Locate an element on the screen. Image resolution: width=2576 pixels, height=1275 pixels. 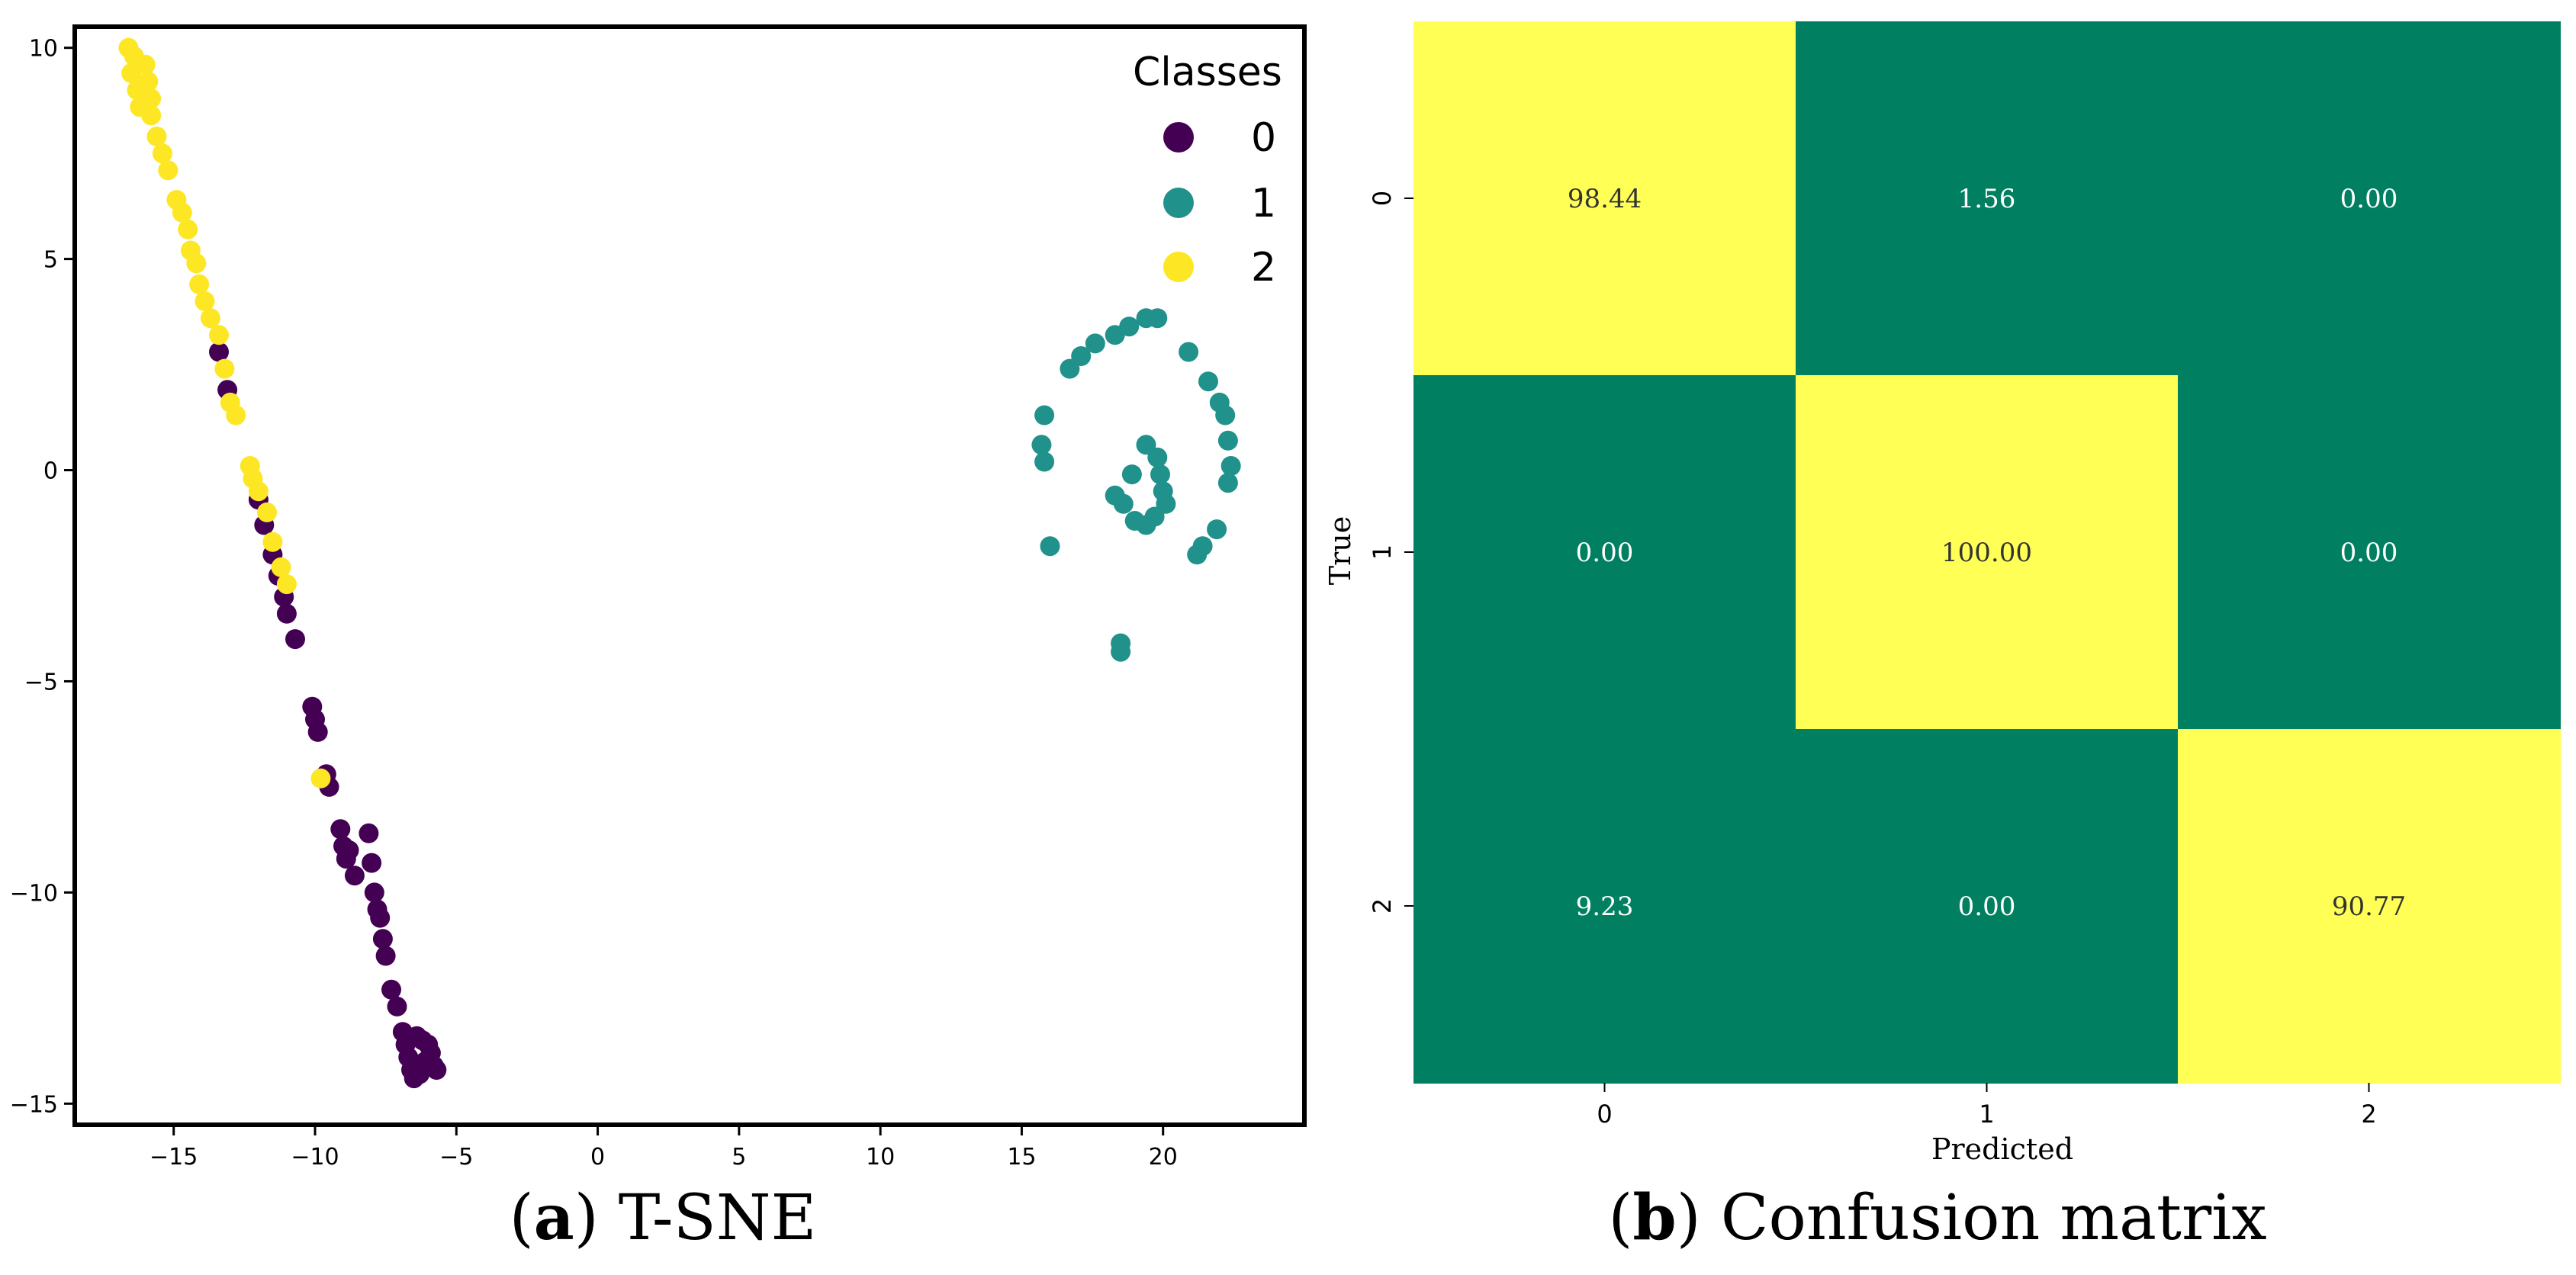
cm-x-axis-label: Predicted is located at coordinates (2002, 1149).